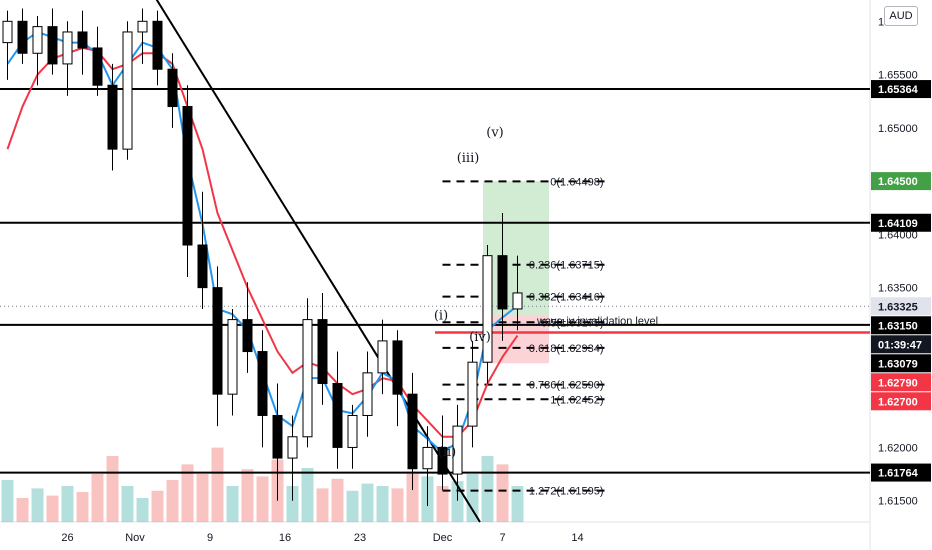 The height and width of the screenshot is (550, 932). Describe the element at coordinates (901, 16) in the screenshot. I see `currency-label: AUD` at that location.